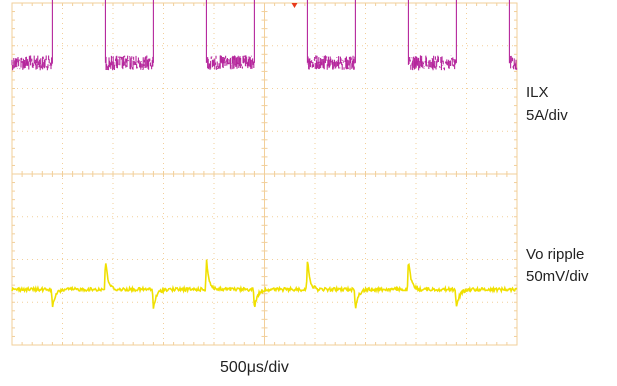  Describe the element at coordinates (264, 284) in the screenshot. I see `vo-ripple-trace` at that location.